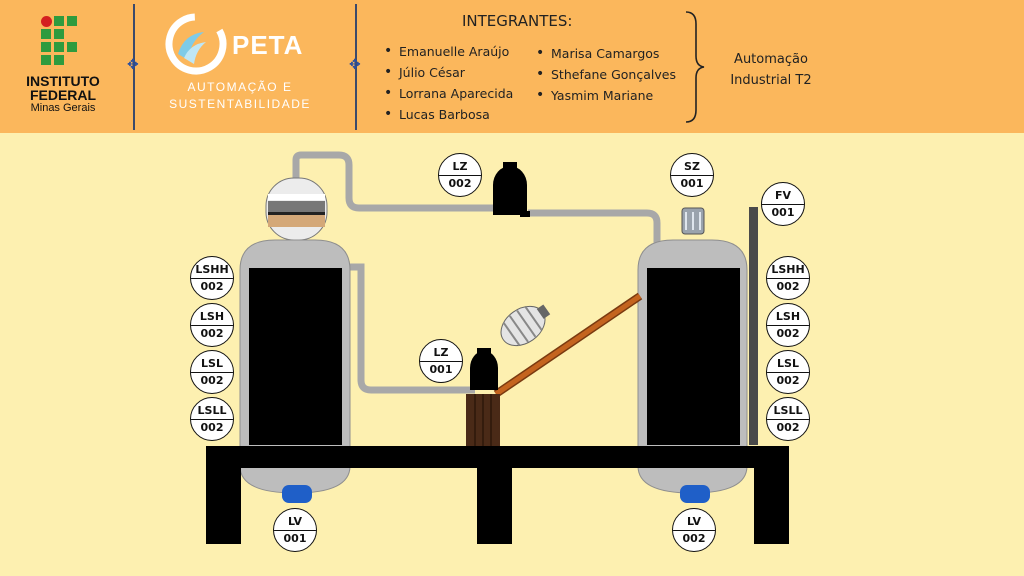 Image resolution: width=1024 pixels, height=576 pixels. I want to click on tag-left-lsll: LSLL 002, so click(212, 419).